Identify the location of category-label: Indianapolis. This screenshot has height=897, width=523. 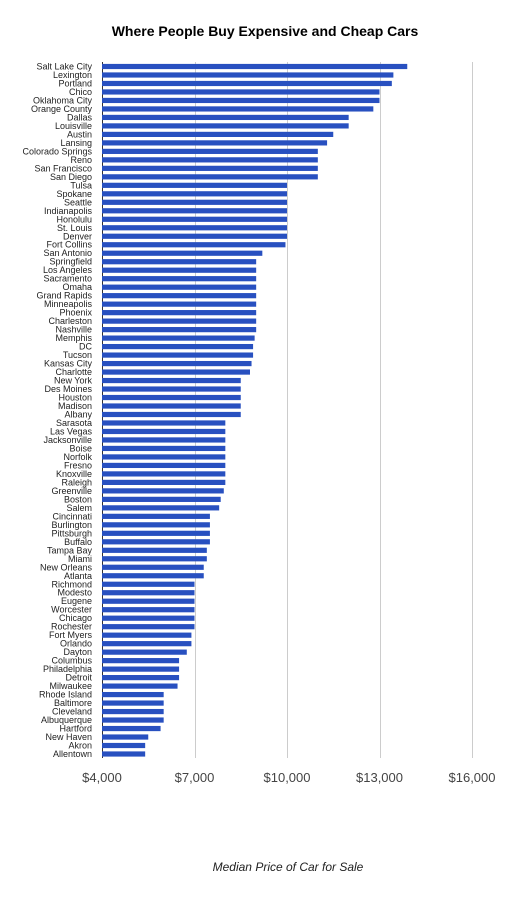
(68, 211).